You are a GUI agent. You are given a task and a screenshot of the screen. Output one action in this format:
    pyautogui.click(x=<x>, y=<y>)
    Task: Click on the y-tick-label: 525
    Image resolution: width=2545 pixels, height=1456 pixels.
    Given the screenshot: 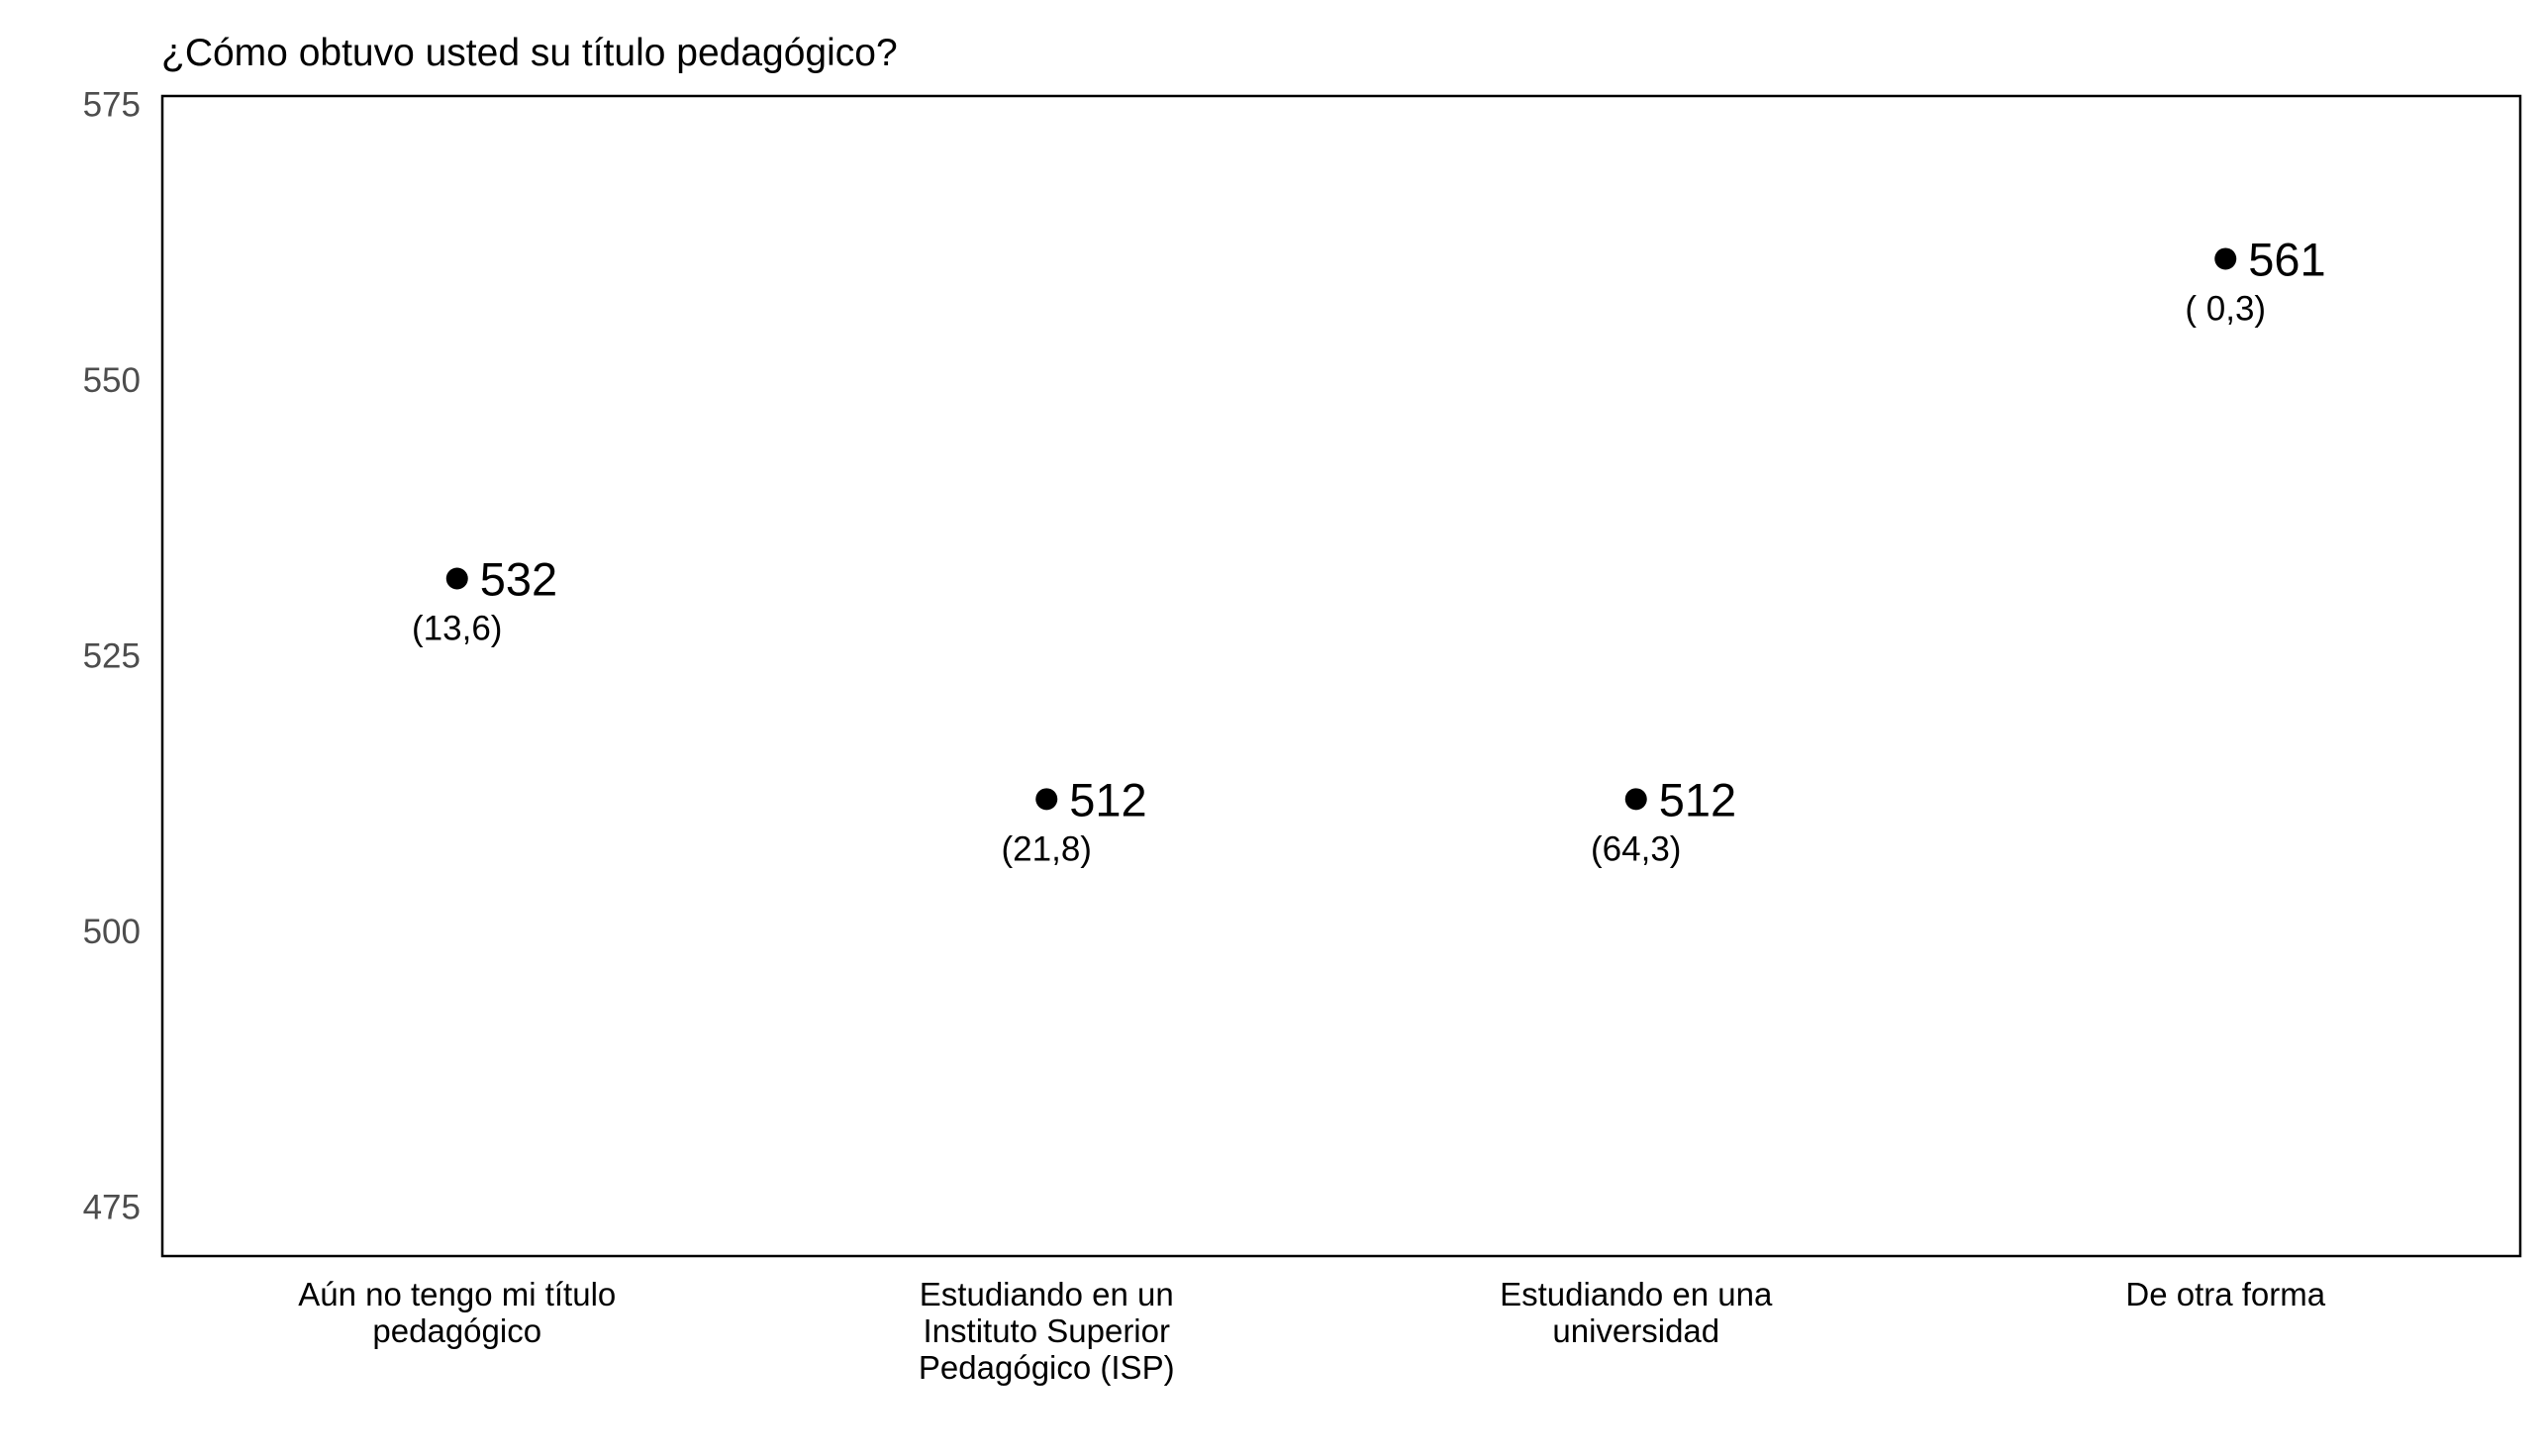 What is the action you would take?
    pyautogui.click(x=112, y=657)
    